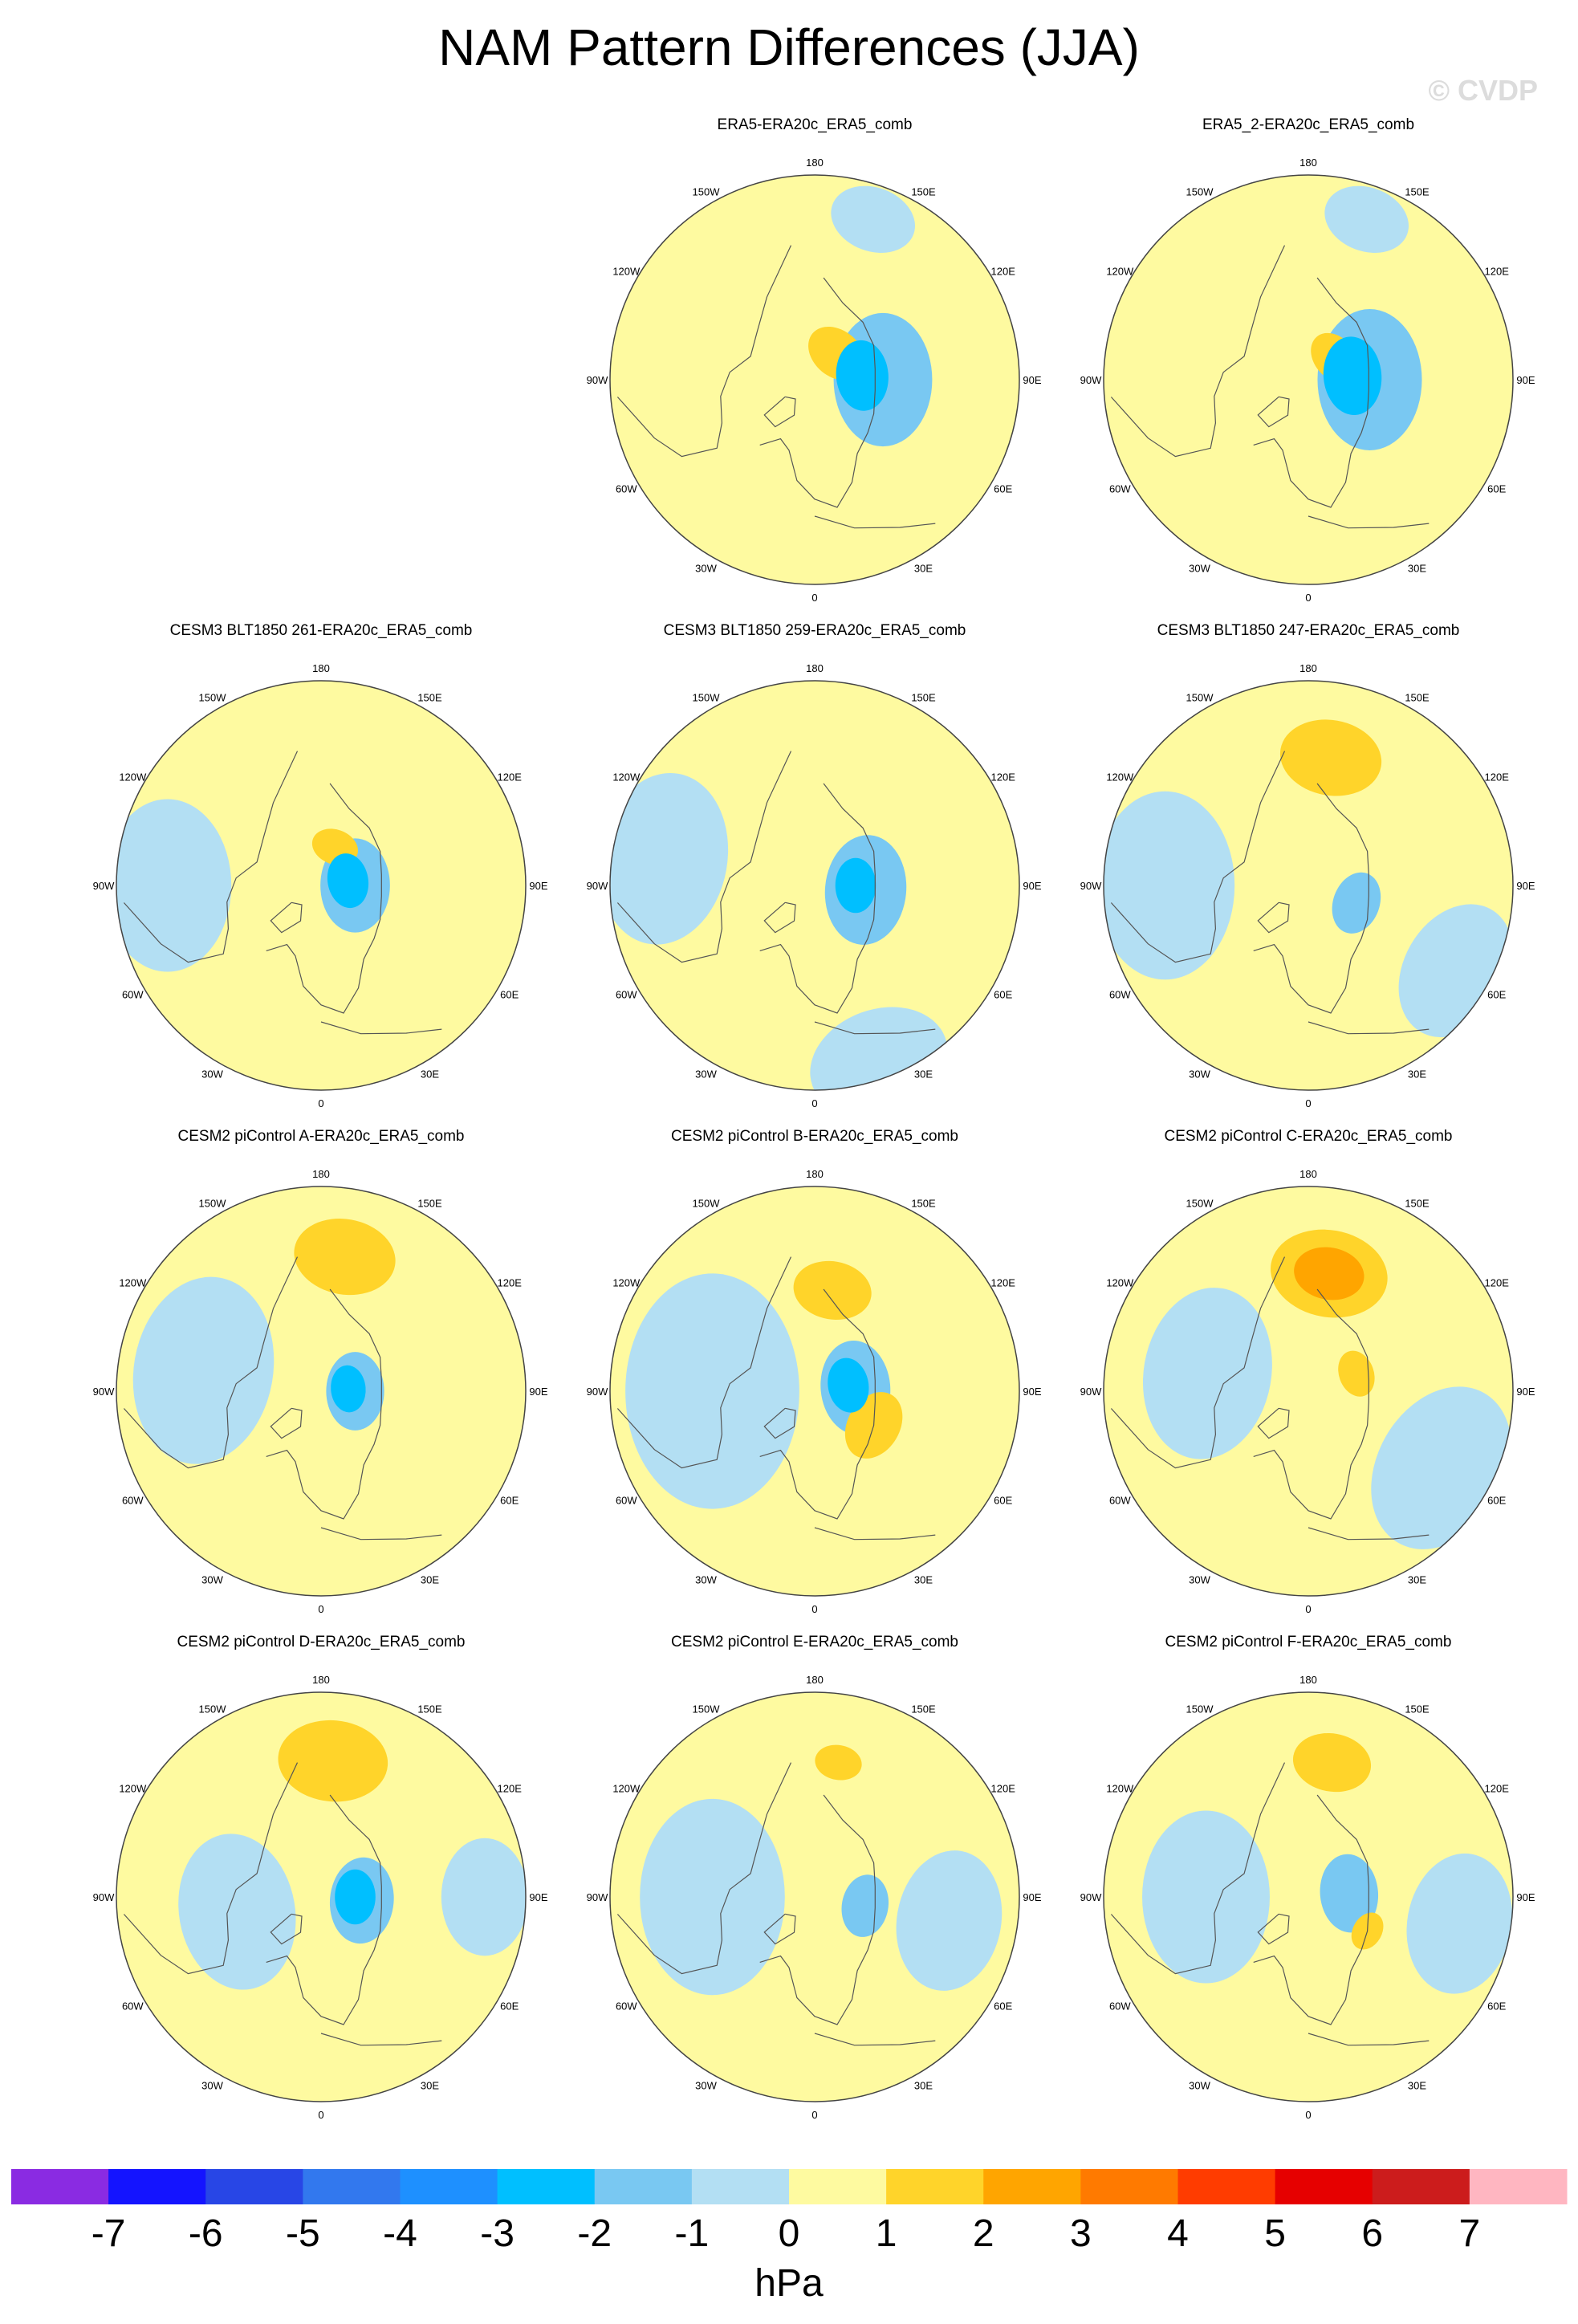 The image size is (1578, 2324). I want to click on longitude-label: 30W, so click(706, 2086).